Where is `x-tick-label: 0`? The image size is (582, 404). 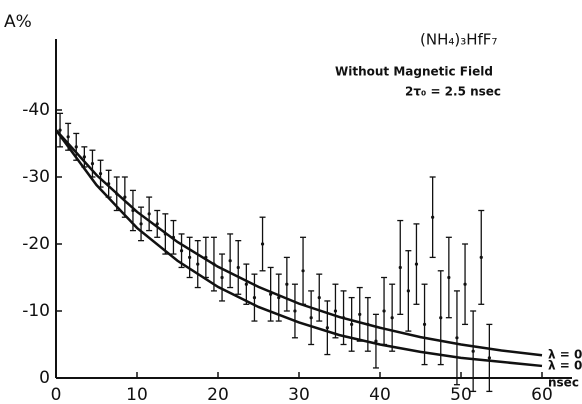
x-tick-label: 0 is located at coordinates (56, 394).